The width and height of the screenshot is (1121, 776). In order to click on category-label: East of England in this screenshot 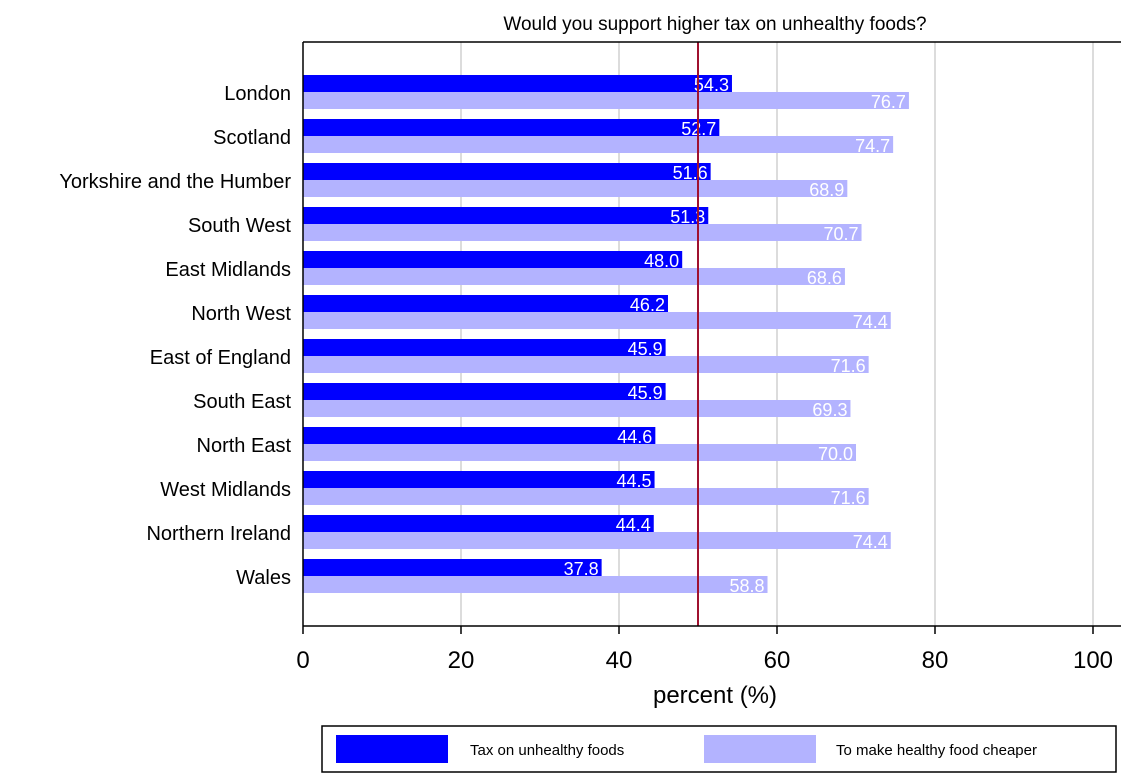, I will do `click(220, 358)`.